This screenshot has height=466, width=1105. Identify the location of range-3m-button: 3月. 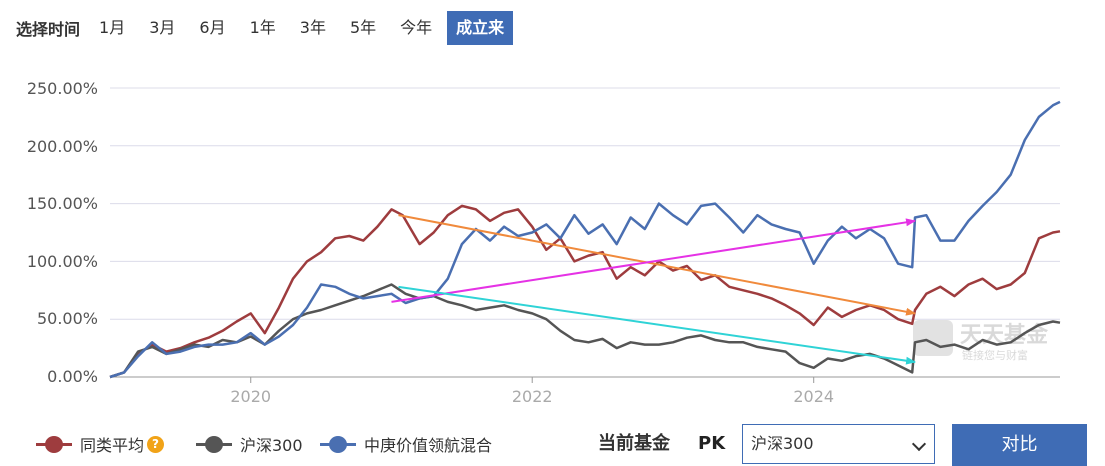
(162, 27).